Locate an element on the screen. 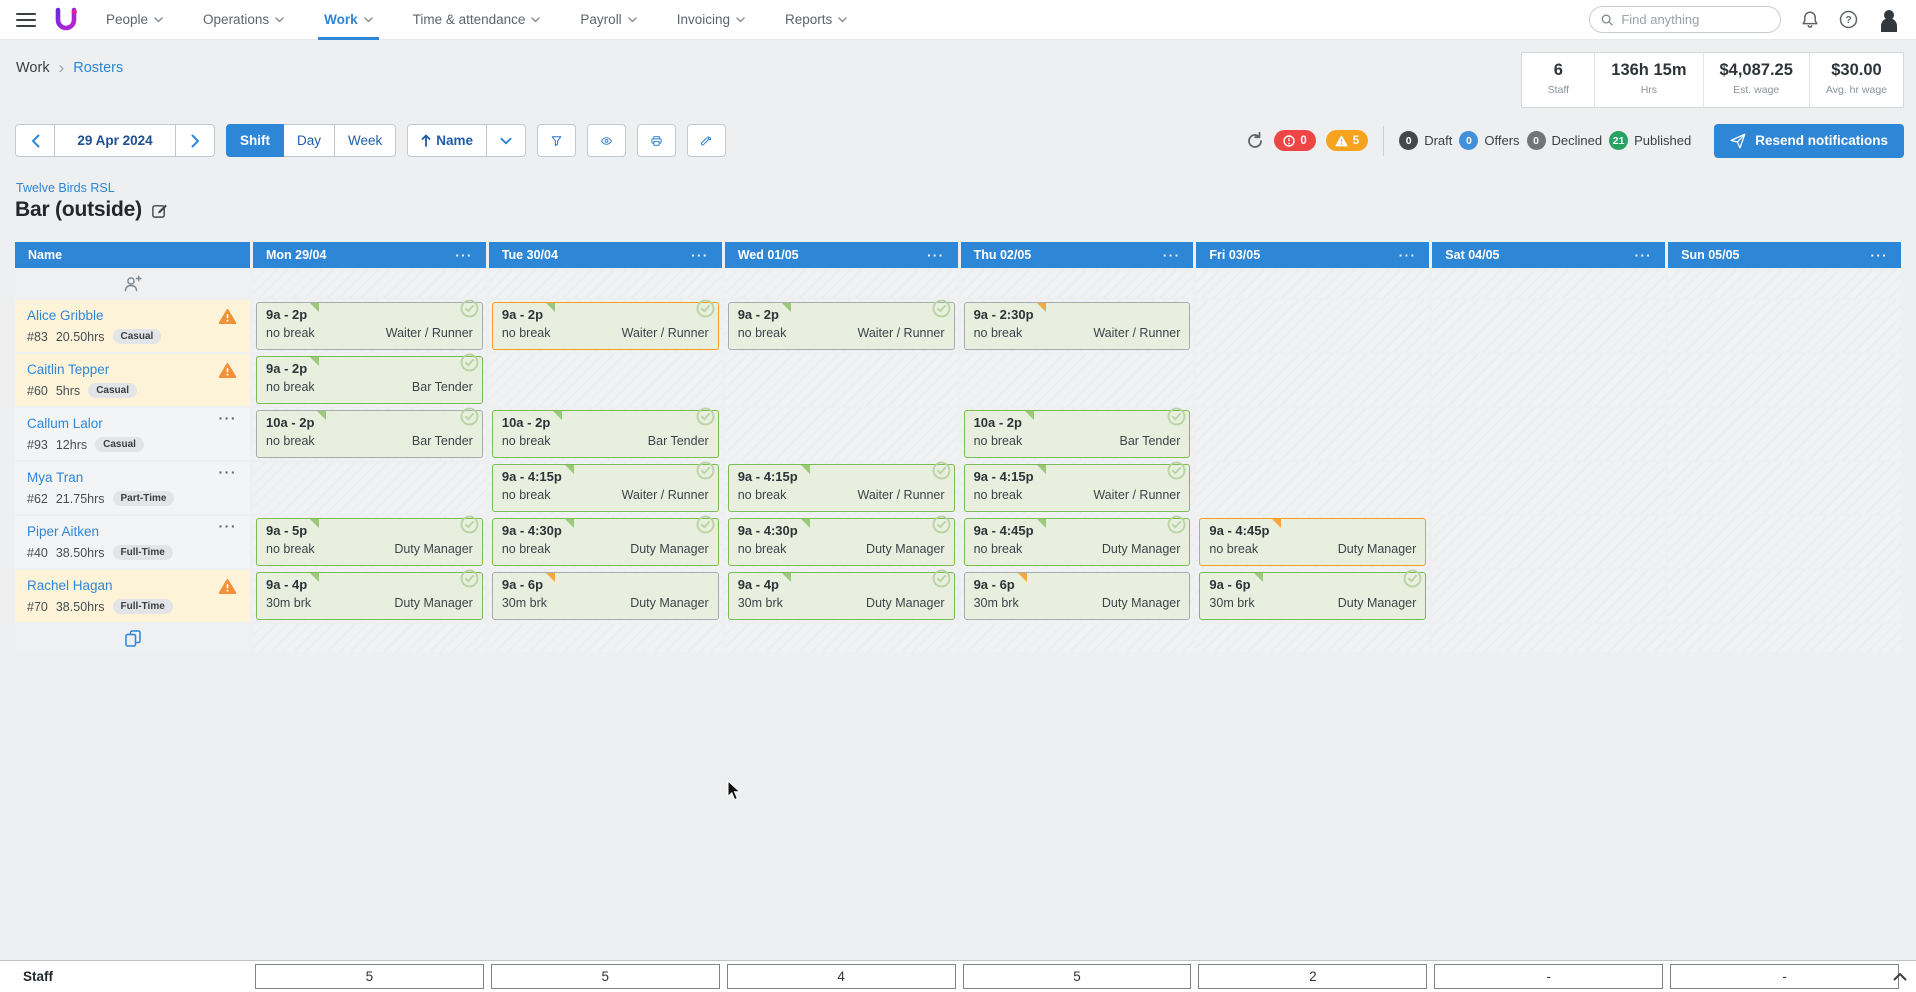  nav-item-time-attendance: Time & attendance is located at coordinates (477, 19).